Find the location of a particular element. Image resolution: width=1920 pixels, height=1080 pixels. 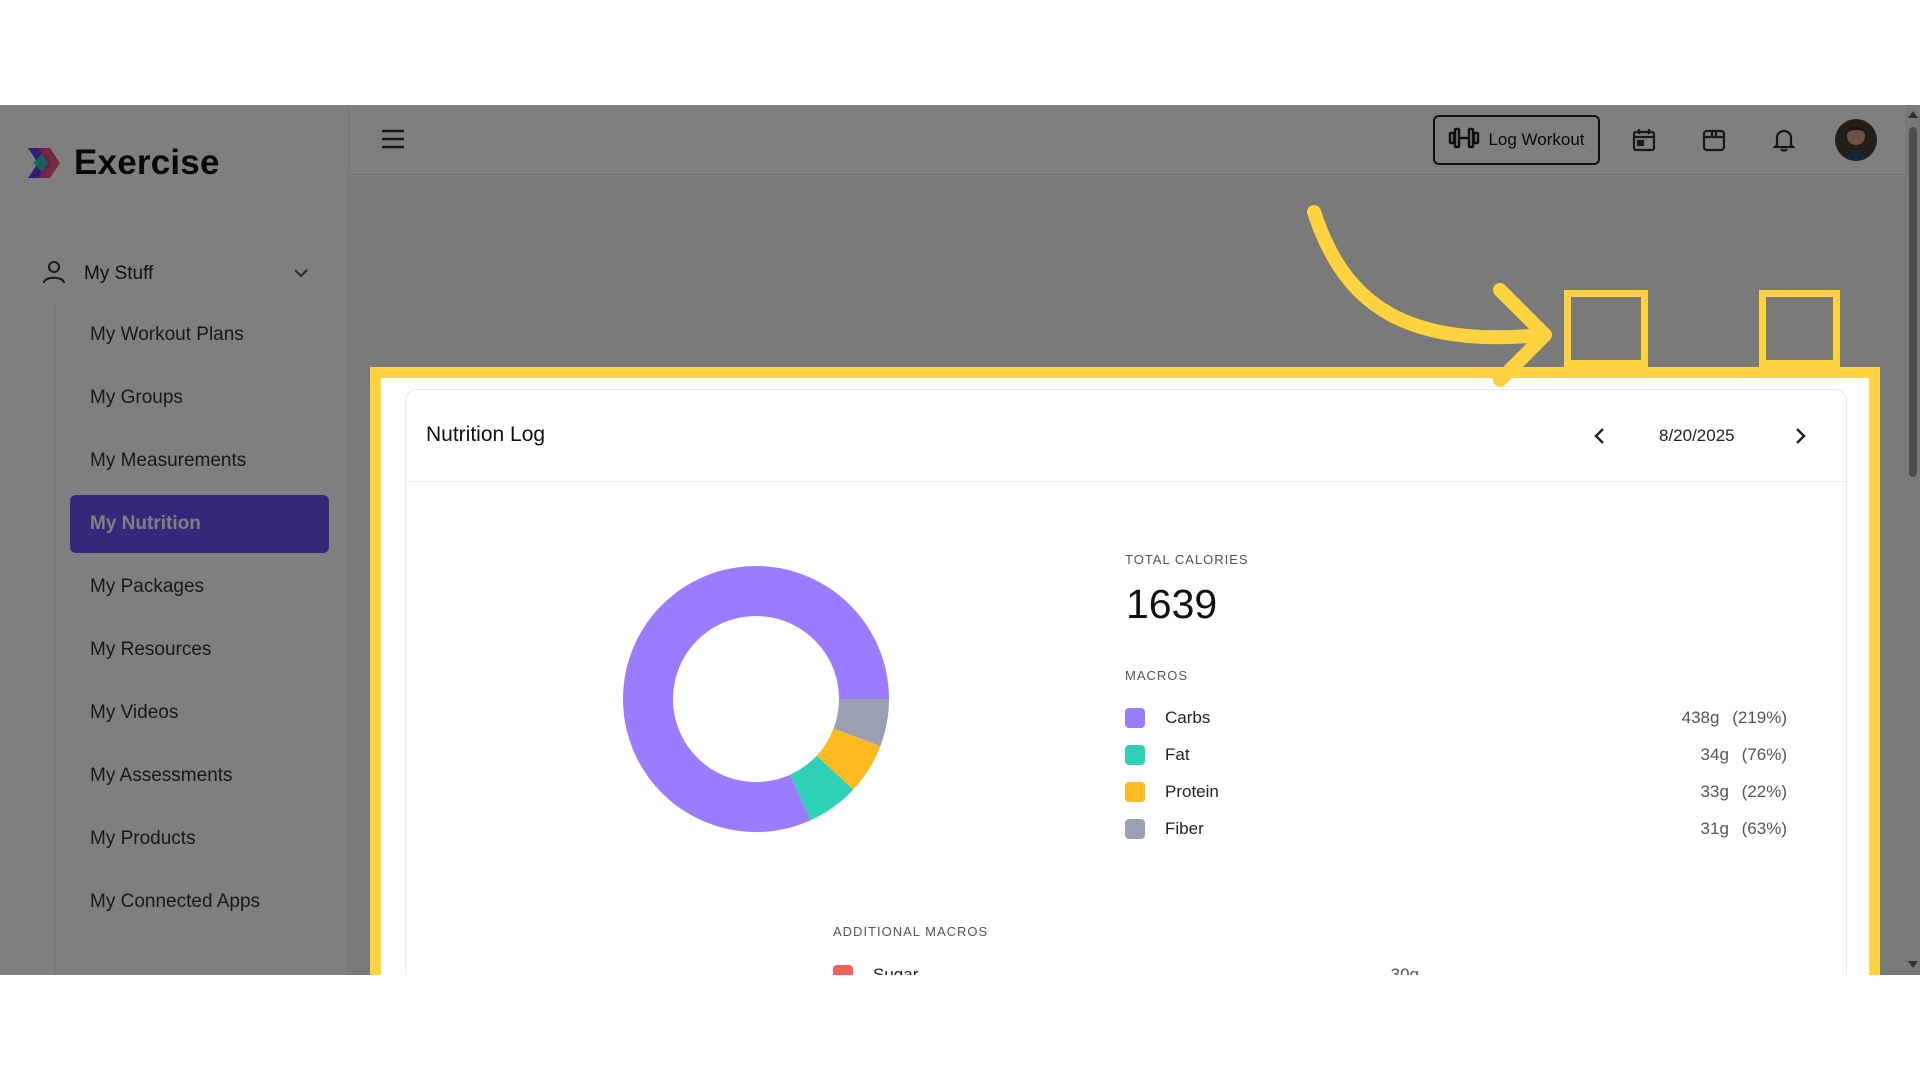

macro-value: 31g (63%) is located at coordinates (1744, 829).